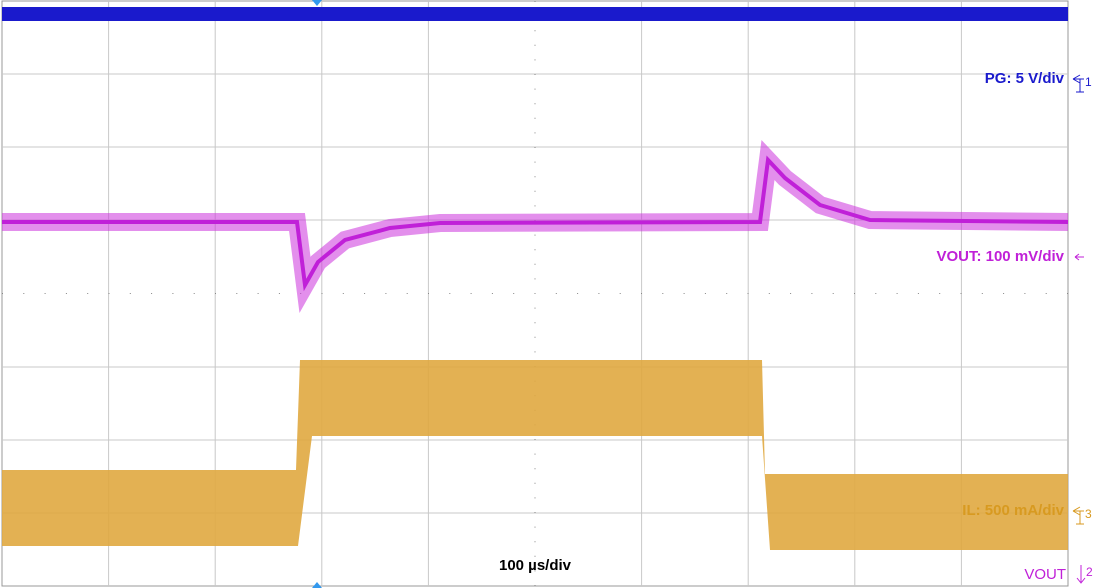 This screenshot has height=588, width=1095. I want to click on channel-label: PG: 5 V/div, so click(1025, 78).